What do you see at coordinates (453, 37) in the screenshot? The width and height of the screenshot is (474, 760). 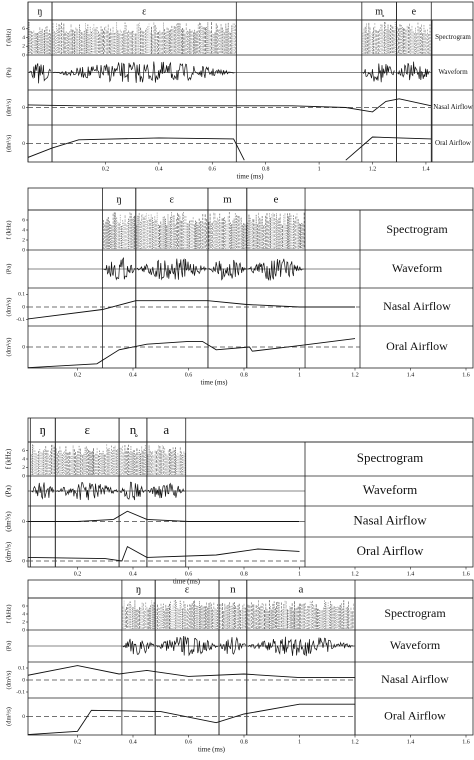 I see `track-label: Spectrogram` at bounding box center [453, 37].